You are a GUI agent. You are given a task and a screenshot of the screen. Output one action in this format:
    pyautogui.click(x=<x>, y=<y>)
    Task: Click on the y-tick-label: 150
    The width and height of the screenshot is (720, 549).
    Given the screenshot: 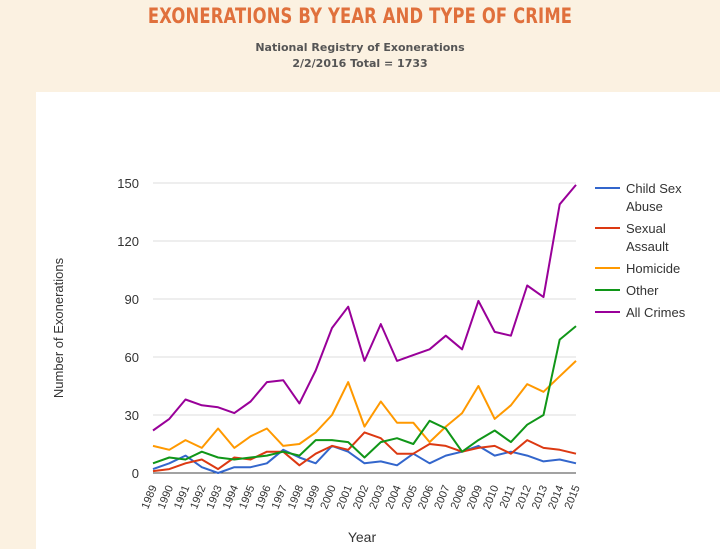 What is the action you would take?
    pyautogui.click(x=128, y=183)
    